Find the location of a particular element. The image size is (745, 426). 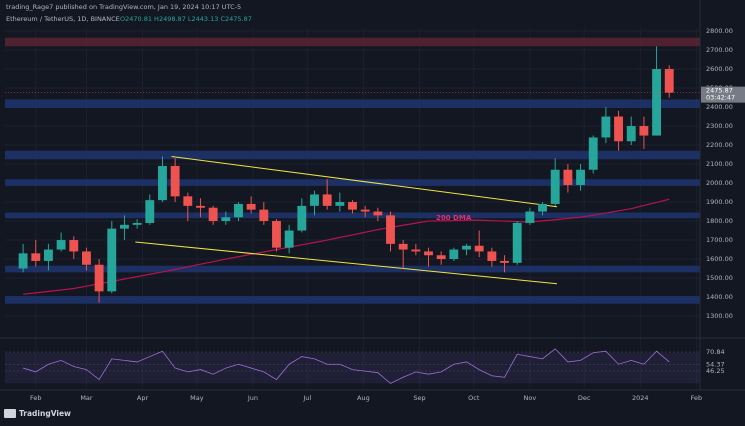

y-tick-label: 1500.00 is located at coordinates (719, 278).